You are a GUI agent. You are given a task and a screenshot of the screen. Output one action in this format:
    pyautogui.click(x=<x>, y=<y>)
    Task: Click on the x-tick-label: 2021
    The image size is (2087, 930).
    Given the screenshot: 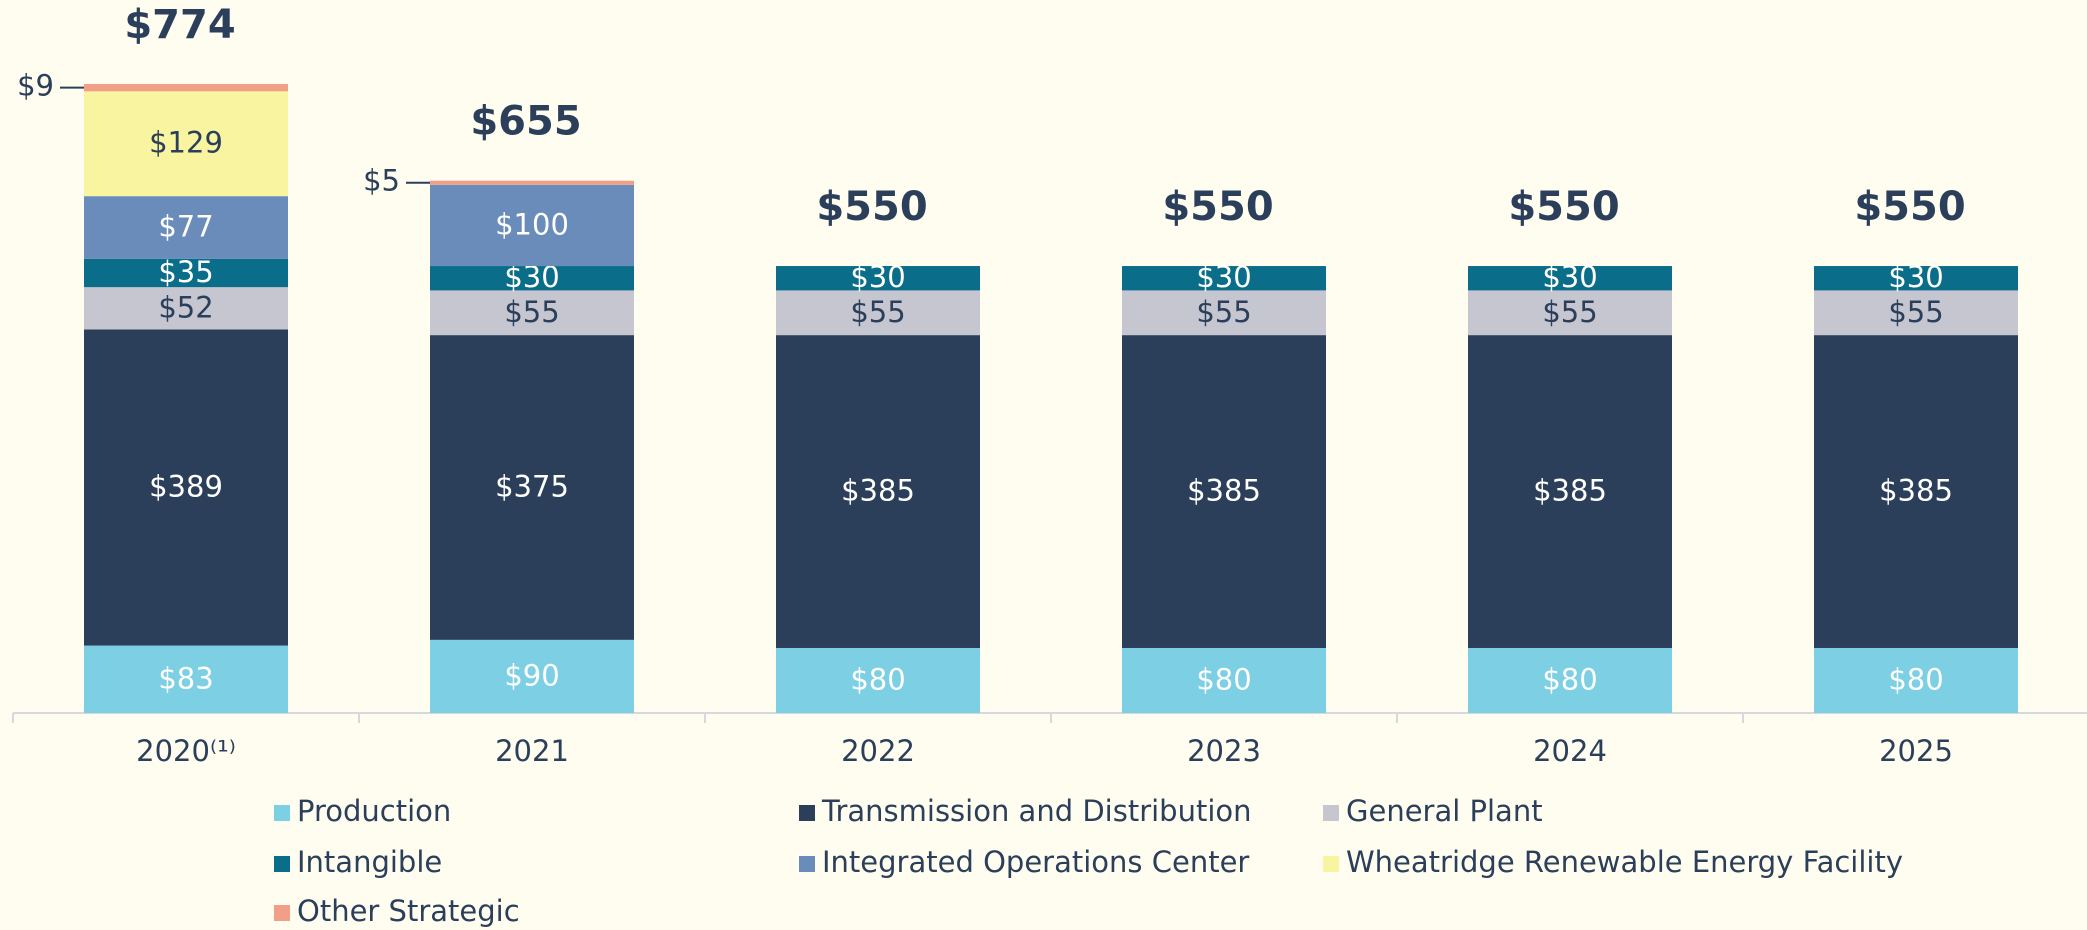 What is the action you would take?
    pyautogui.click(x=532, y=751)
    